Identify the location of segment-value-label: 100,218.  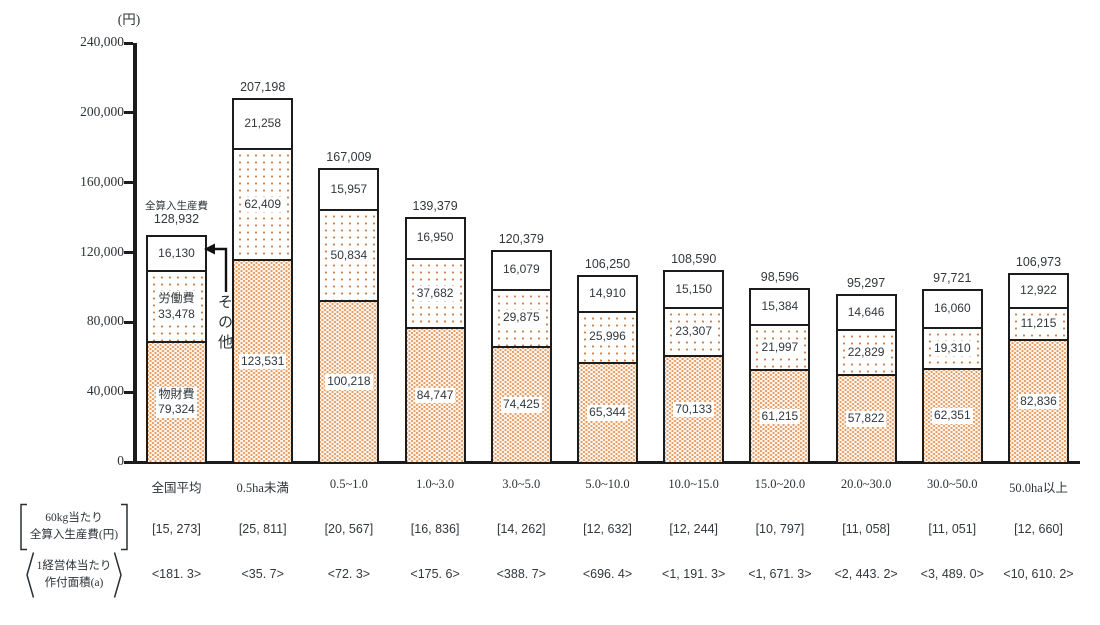
(349, 382).